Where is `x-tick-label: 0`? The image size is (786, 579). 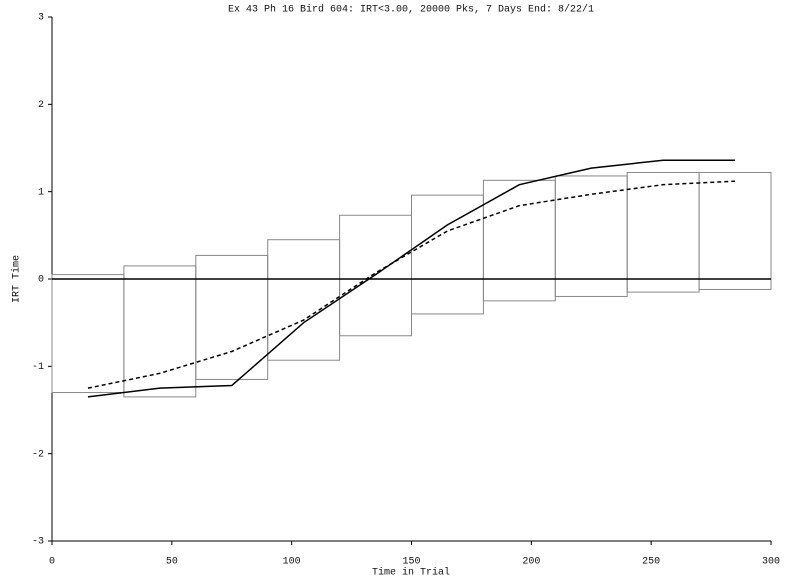 x-tick-label: 0 is located at coordinates (52, 562).